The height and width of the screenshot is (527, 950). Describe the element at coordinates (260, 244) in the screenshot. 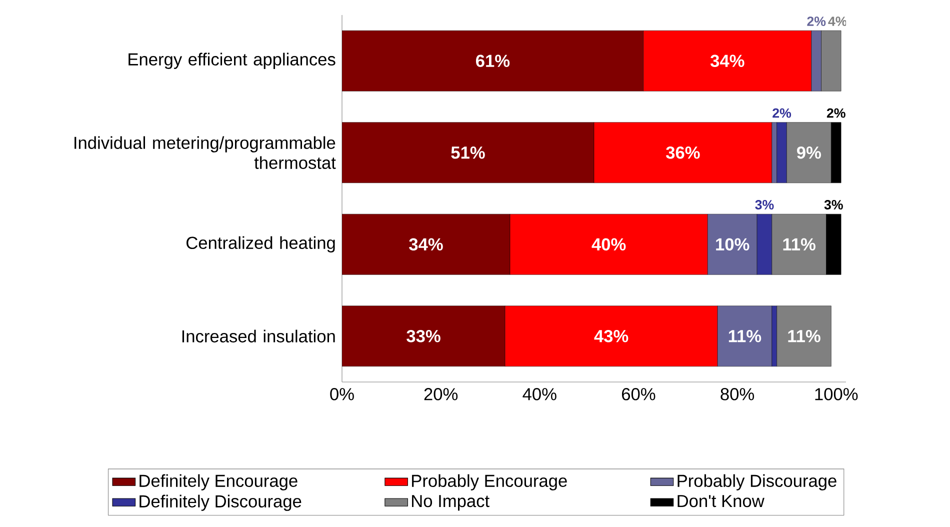

I see `y-tick-label: Centralized heating` at that location.